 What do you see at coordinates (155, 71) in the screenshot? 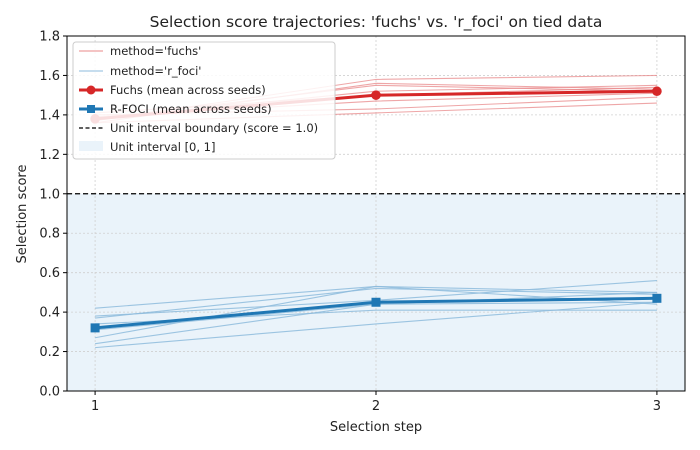
I see `legend-label-seed-rfoci: method='r_foci'` at bounding box center [155, 71].